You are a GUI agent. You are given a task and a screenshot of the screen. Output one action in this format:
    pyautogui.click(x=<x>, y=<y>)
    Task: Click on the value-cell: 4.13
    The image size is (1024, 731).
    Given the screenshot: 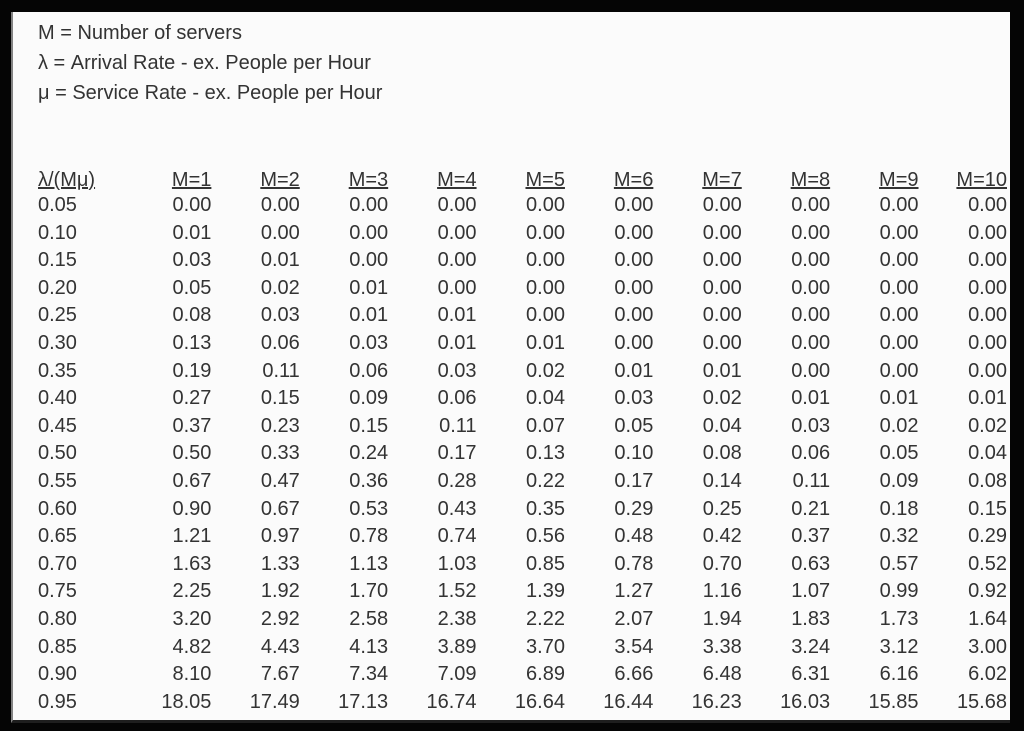 What is the action you would take?
    pyautogui.click(x=369, y=646)
    